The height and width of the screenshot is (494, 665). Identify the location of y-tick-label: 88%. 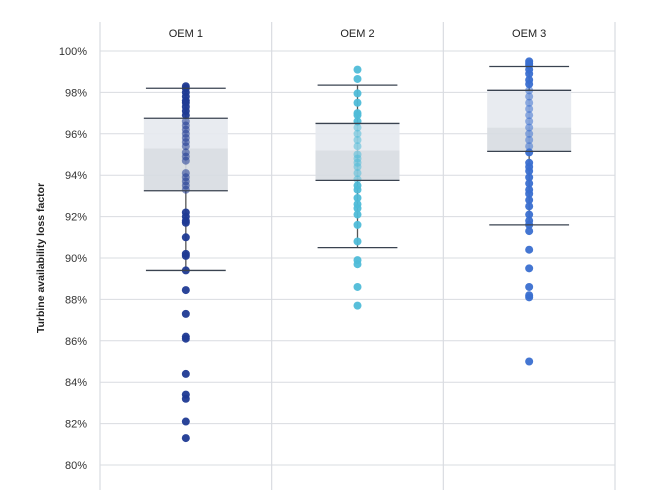
(76, 300).